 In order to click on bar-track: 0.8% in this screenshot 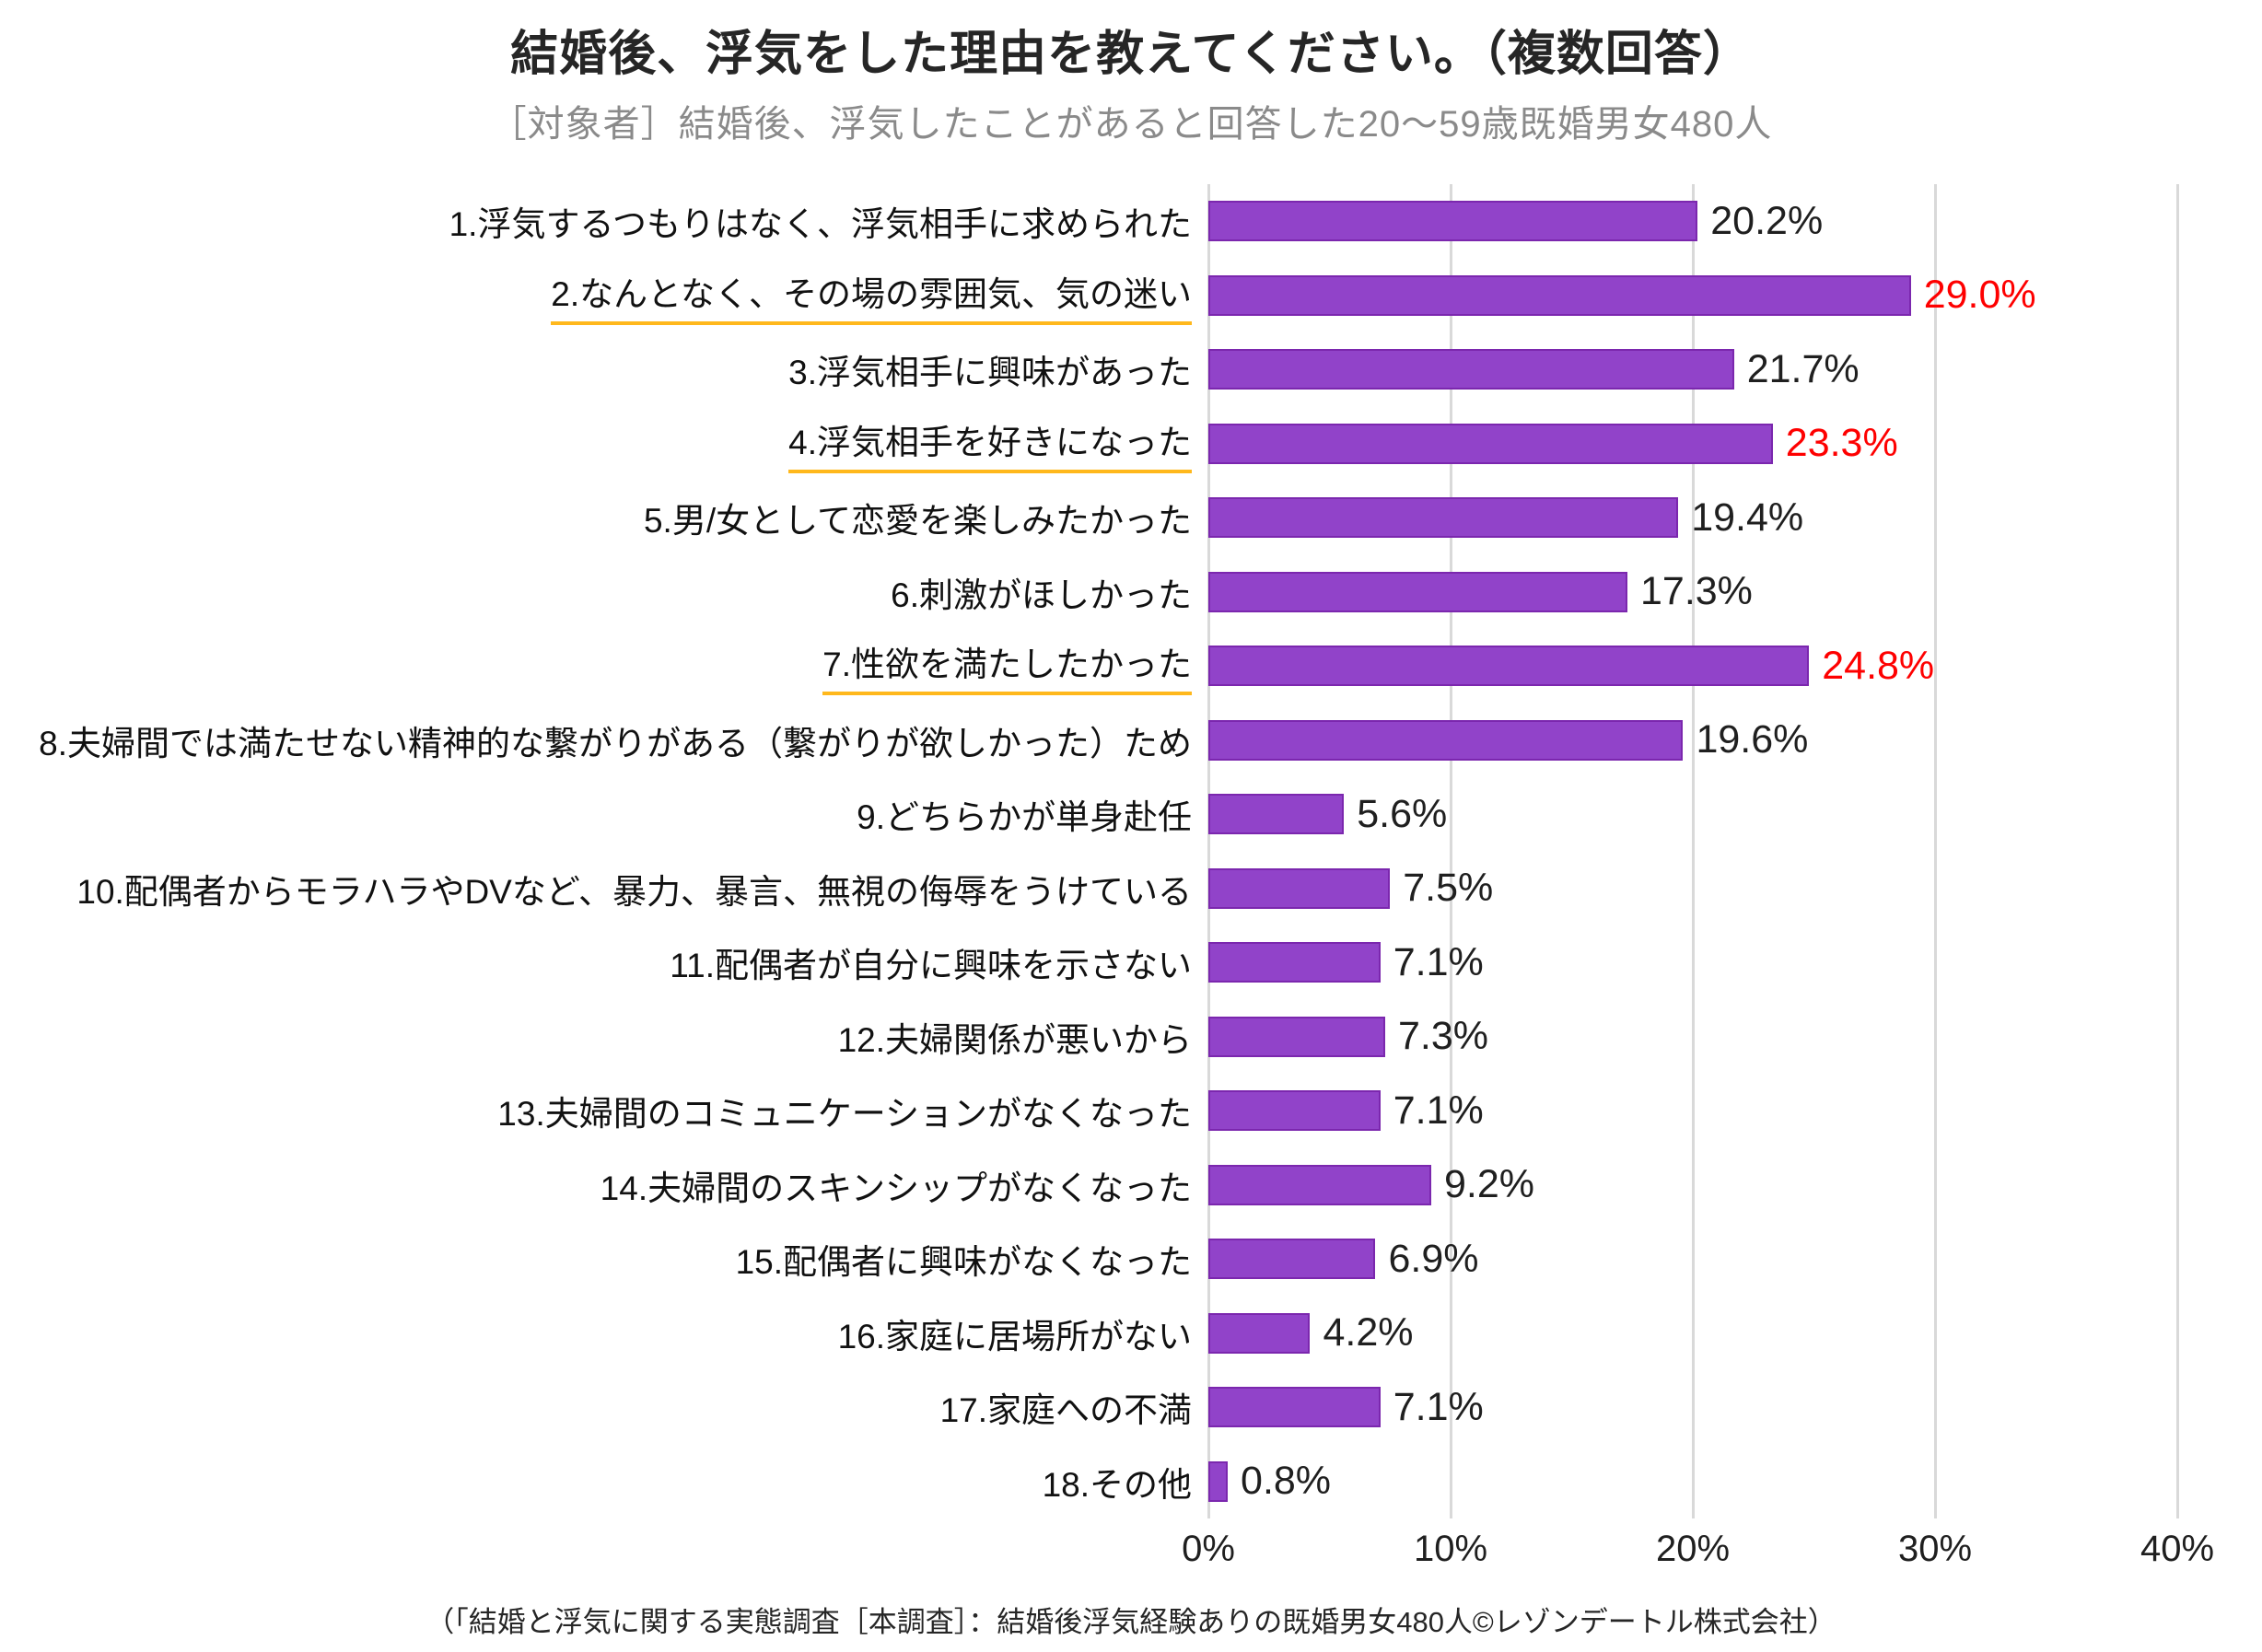, I will do `click(1735, 1482)`.